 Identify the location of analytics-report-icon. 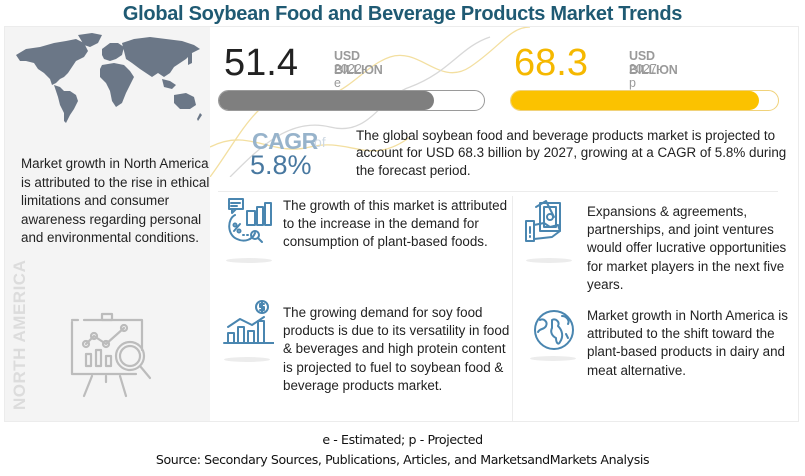
(250, 220).